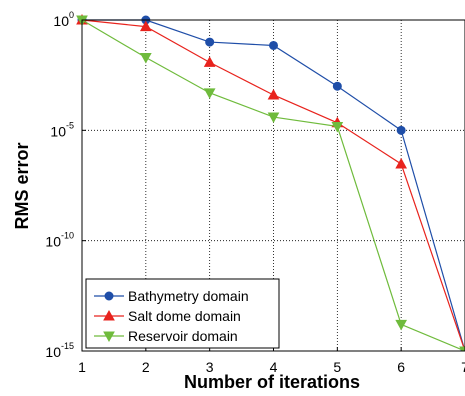 The width and height of the screenshot is (465, 396). I want to click on x-axis-title: Number of iterations, so click(272, 382).